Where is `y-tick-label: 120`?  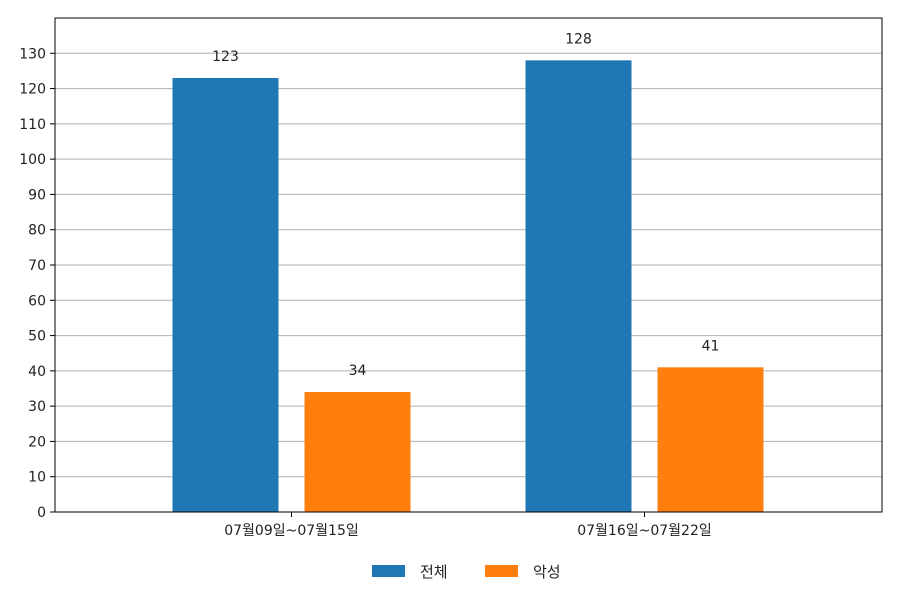 y-tick-label: 120 is located at coordinates (32, 90).